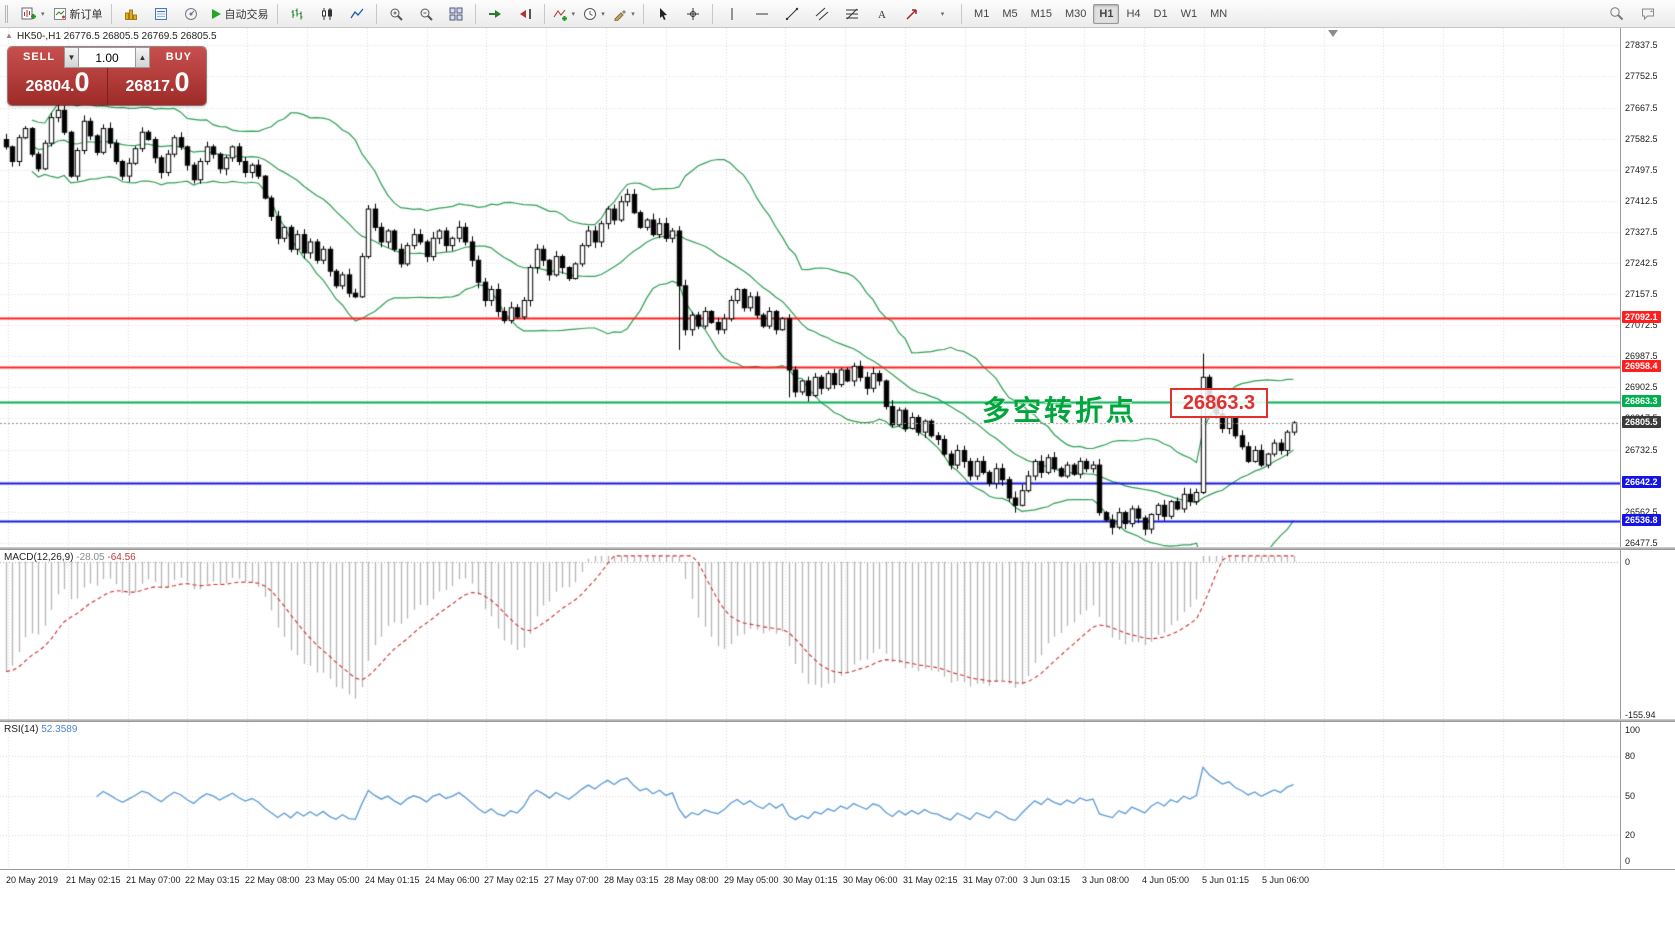  What do you see at coordinates (1133, 14) in the screenshot?
I see `timeframe-button-h4: H4` at bounding box center [1133, 14].